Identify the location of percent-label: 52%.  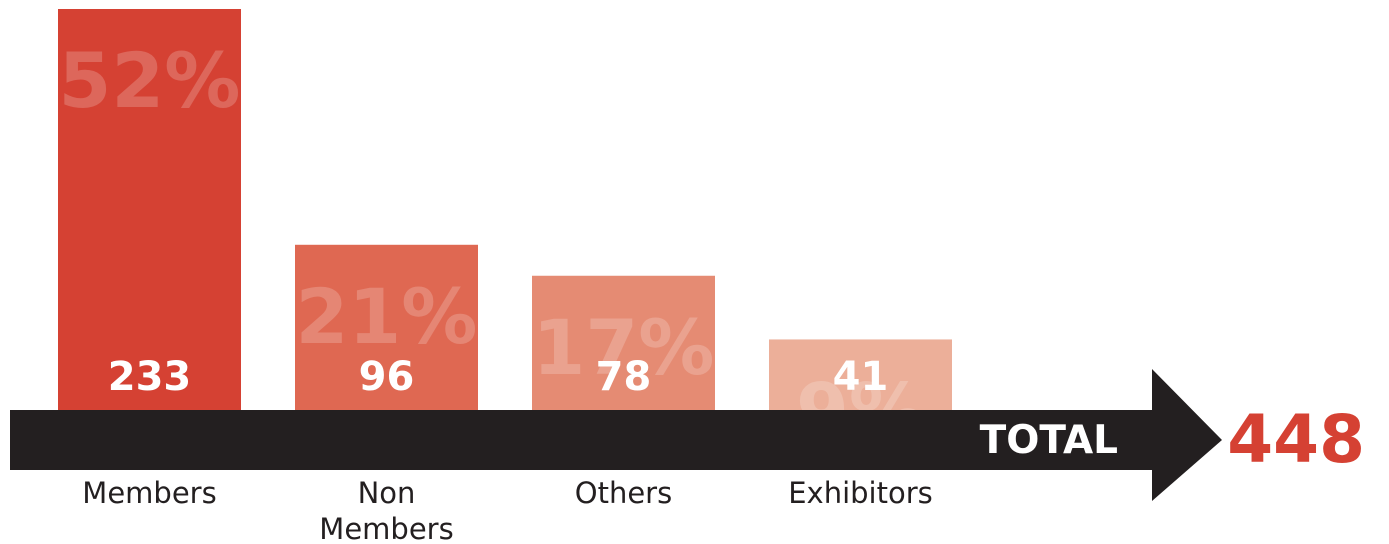
(150, 80).